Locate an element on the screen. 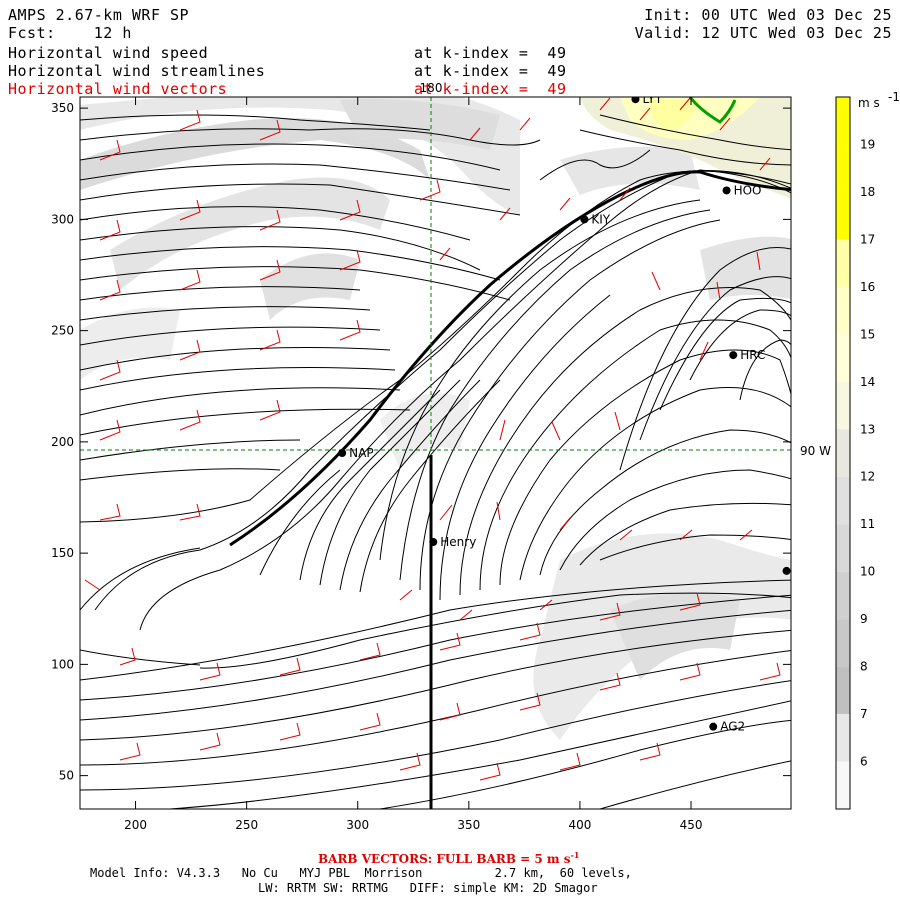 The height and width of the screenshot is (900, 900). station-label: Henry is located at coordinates (458, 542).